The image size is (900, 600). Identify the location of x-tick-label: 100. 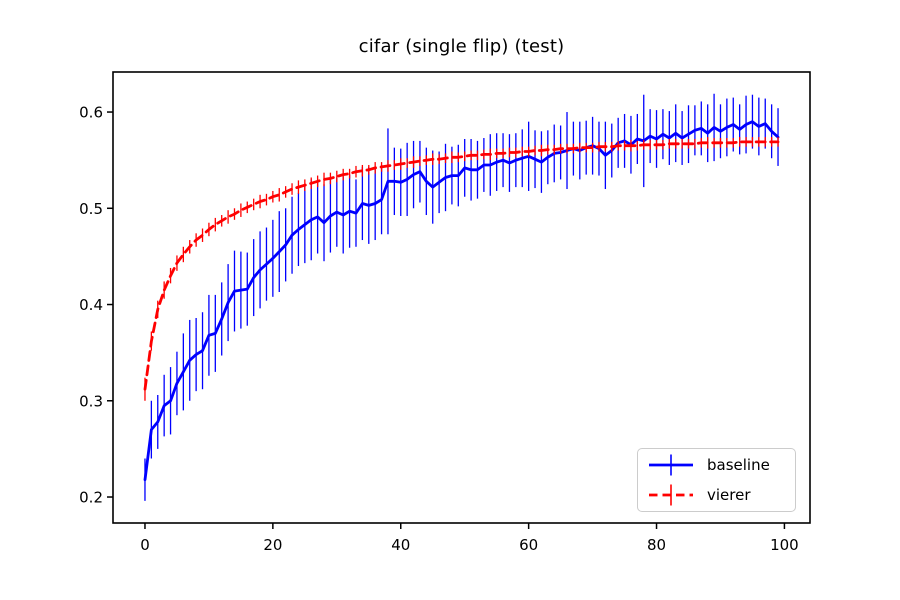
(784, 545).